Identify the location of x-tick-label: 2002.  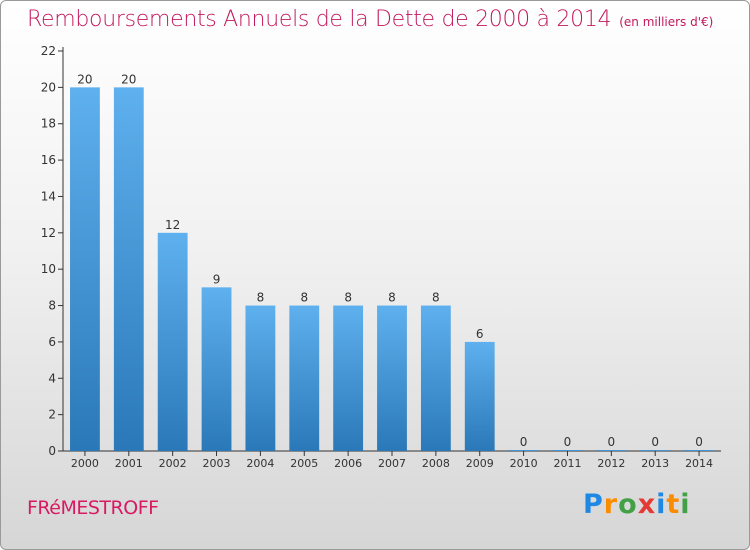
(173, 463).